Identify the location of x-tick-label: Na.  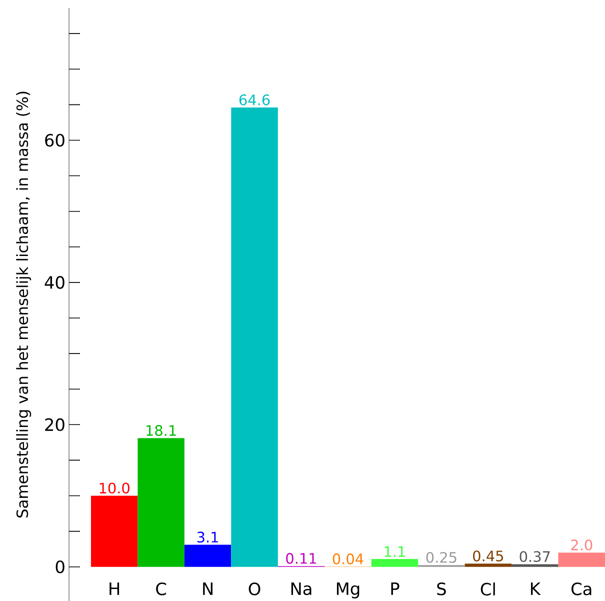
(301, 589).